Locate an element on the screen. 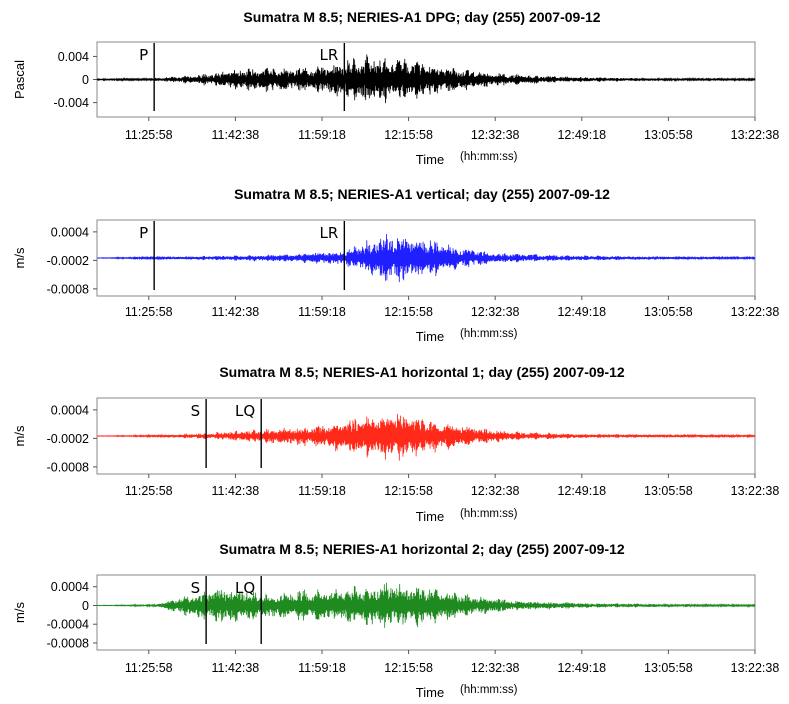  y-tick-label: -0.004 is located at coordinates (71, 103).